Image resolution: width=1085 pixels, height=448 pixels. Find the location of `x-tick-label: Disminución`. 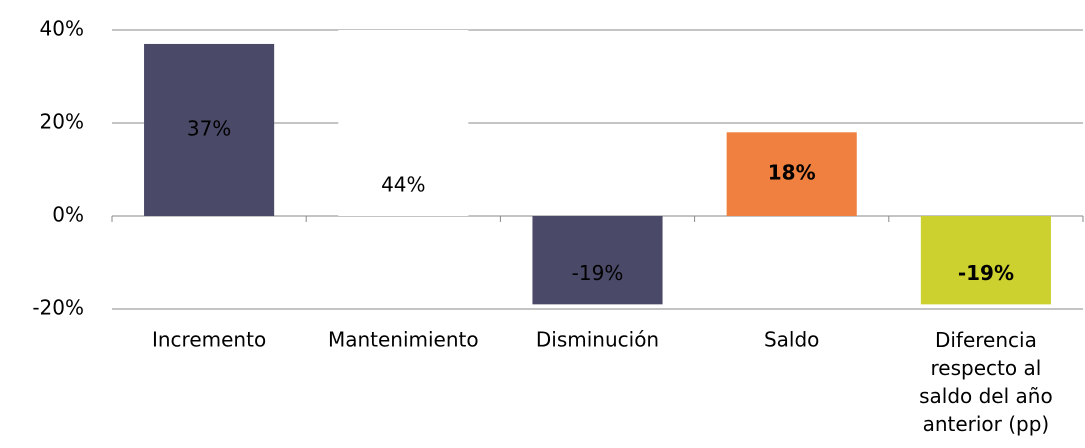

x-tick-label: Disminución is located at coordinates (597, 340).